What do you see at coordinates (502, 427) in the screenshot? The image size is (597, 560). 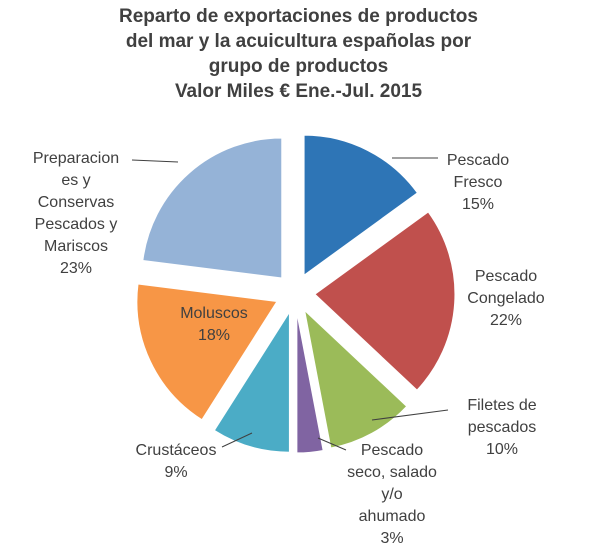 I see `slice-category-label: pescados` at bounding box center [502, 427].